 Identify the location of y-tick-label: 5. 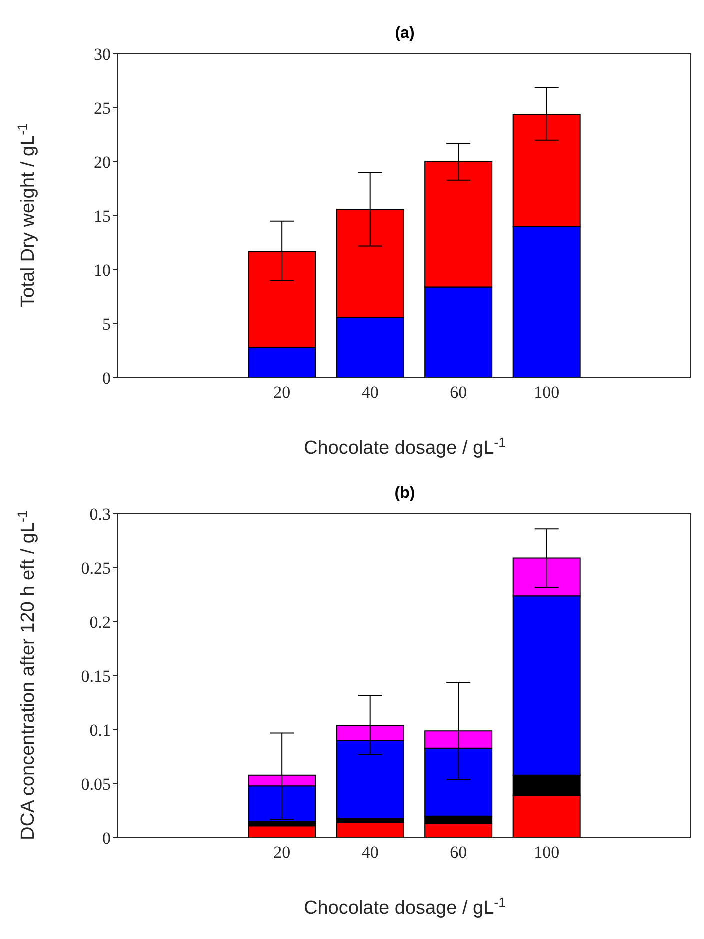
(106, 324).